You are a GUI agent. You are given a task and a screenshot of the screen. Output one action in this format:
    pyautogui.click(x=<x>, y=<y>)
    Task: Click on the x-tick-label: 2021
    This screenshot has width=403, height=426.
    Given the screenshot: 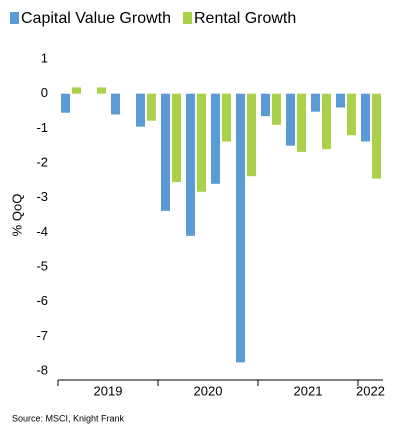 What is the action you would take?
    pyautogui.click(x=308, y=390)
    